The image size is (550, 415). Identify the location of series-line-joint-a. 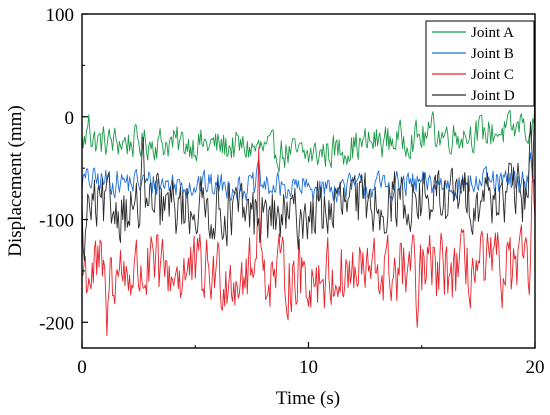
(308, 141).